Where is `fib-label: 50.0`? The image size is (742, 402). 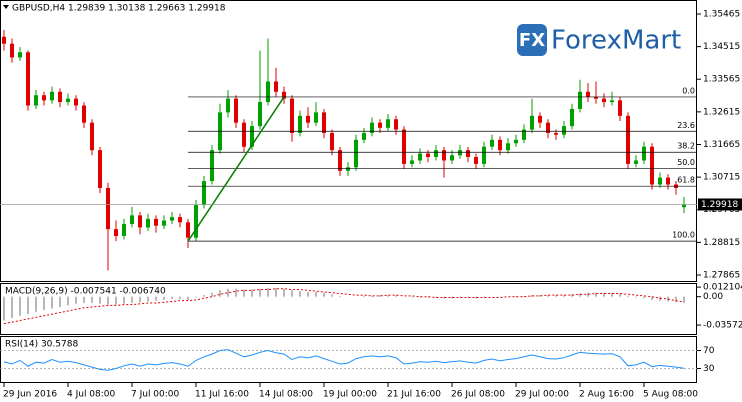
fib-label: 50.0 is located at coordinates (686, 162).